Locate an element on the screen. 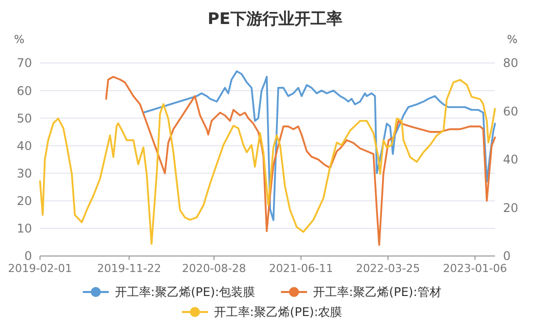 The width and height of the screenshot is (550, 331). y-tick-label: 10 is located at coordinates (24, 229).